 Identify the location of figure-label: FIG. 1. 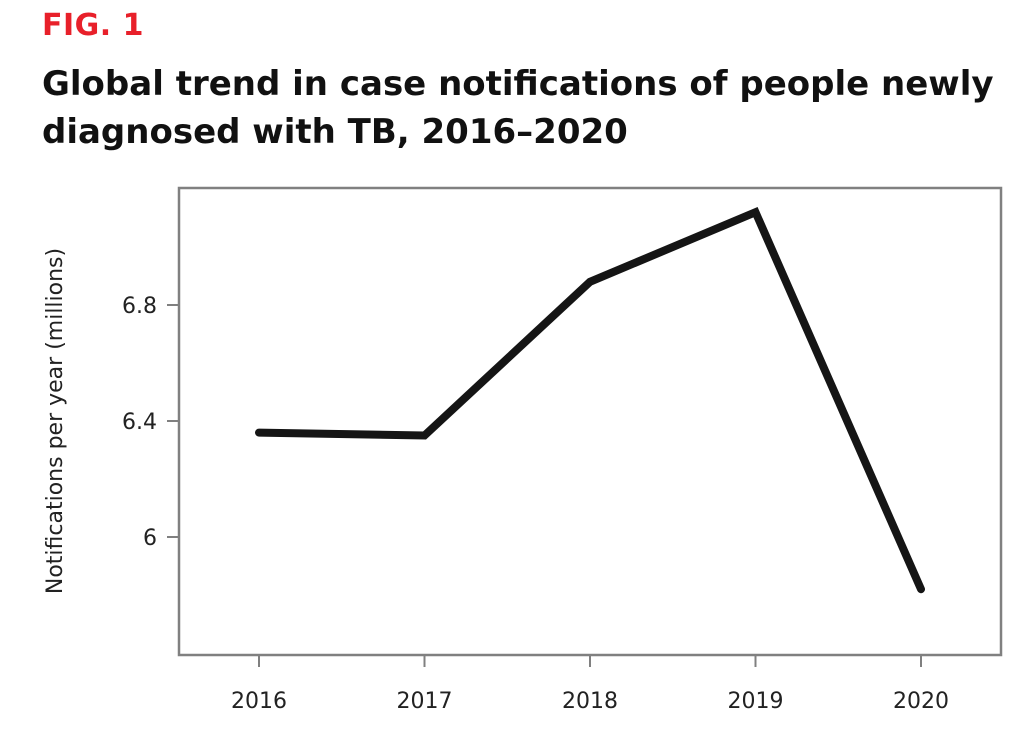
(93, 25).